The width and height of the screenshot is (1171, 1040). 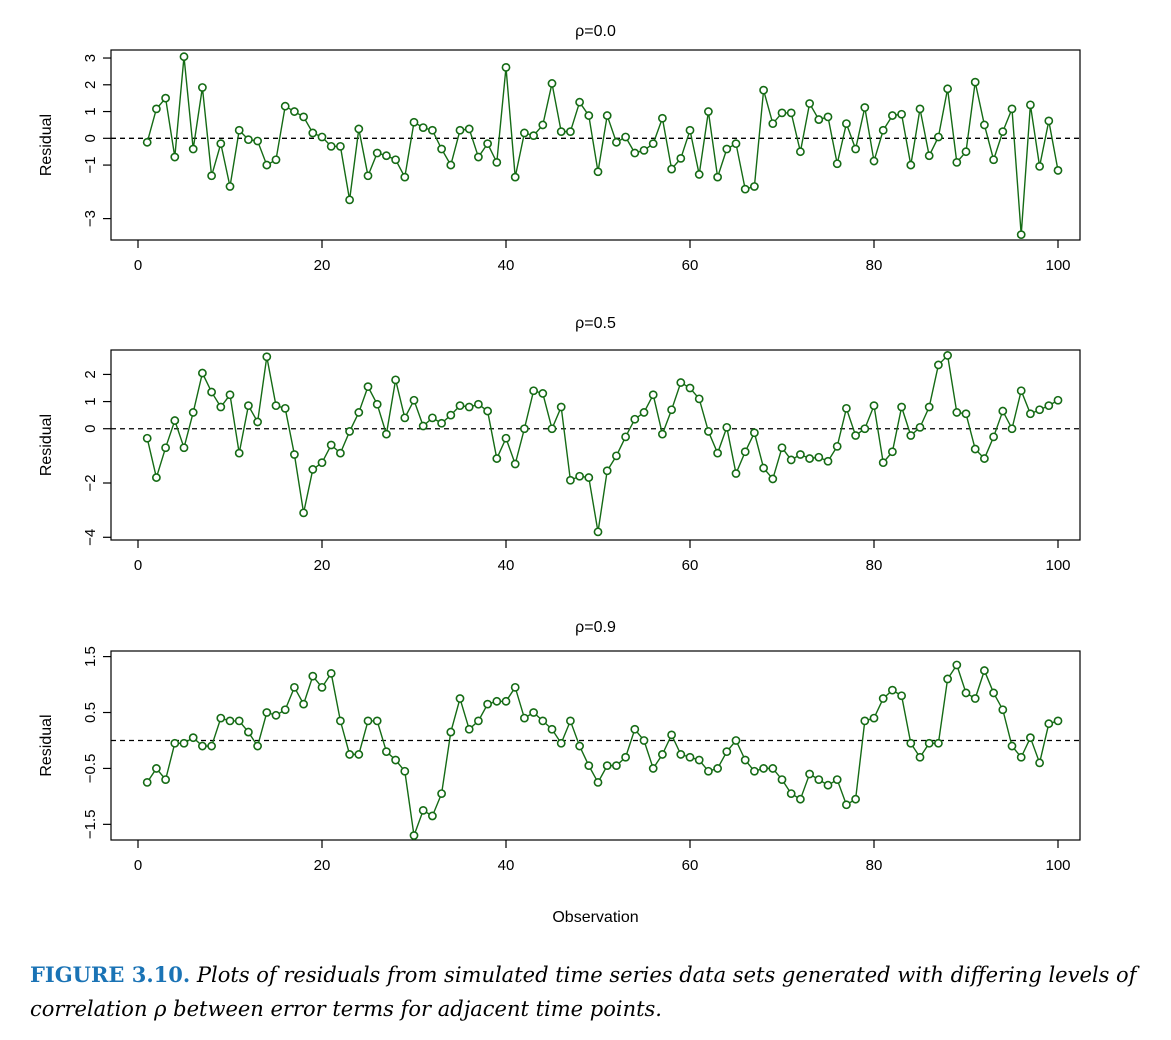 What do you see at coordinates (595, 917) in the screenshot?
I see `x-axis-label: Observation` at bounding box center [595, 917].